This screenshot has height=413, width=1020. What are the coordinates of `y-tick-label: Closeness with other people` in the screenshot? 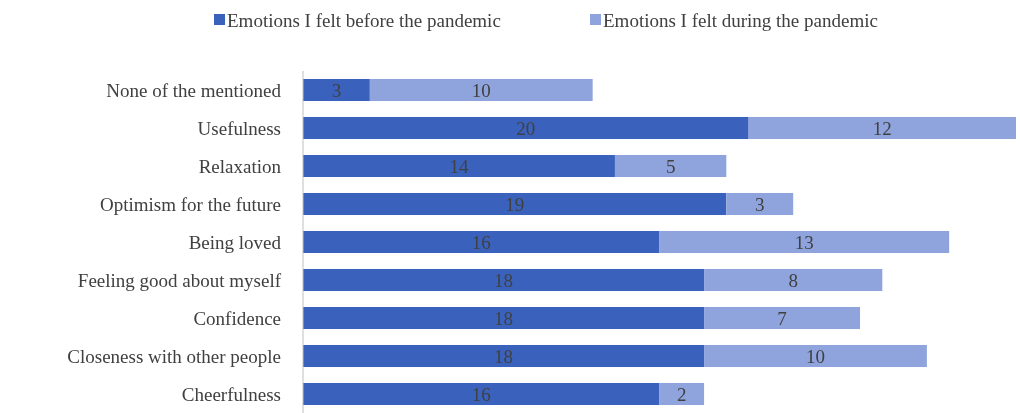 It's located at (174, 356).